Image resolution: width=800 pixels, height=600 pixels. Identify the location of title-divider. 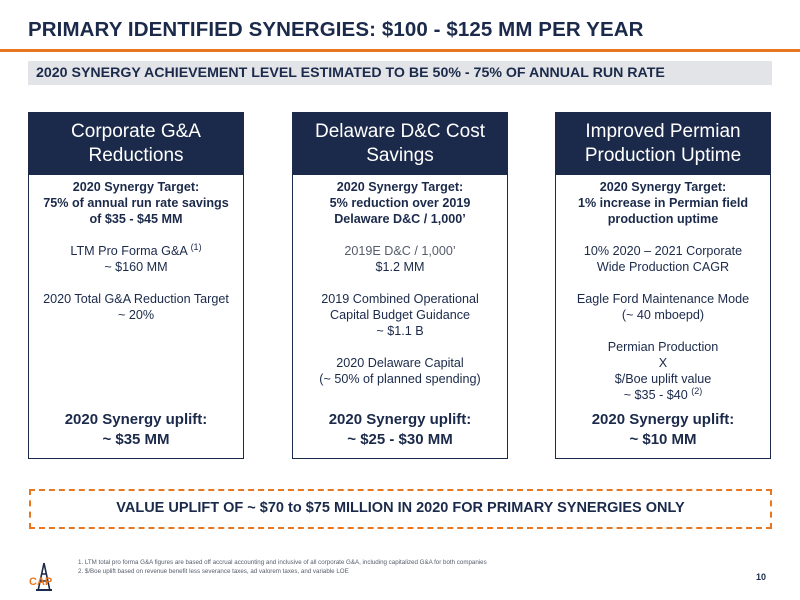
(400, 50).